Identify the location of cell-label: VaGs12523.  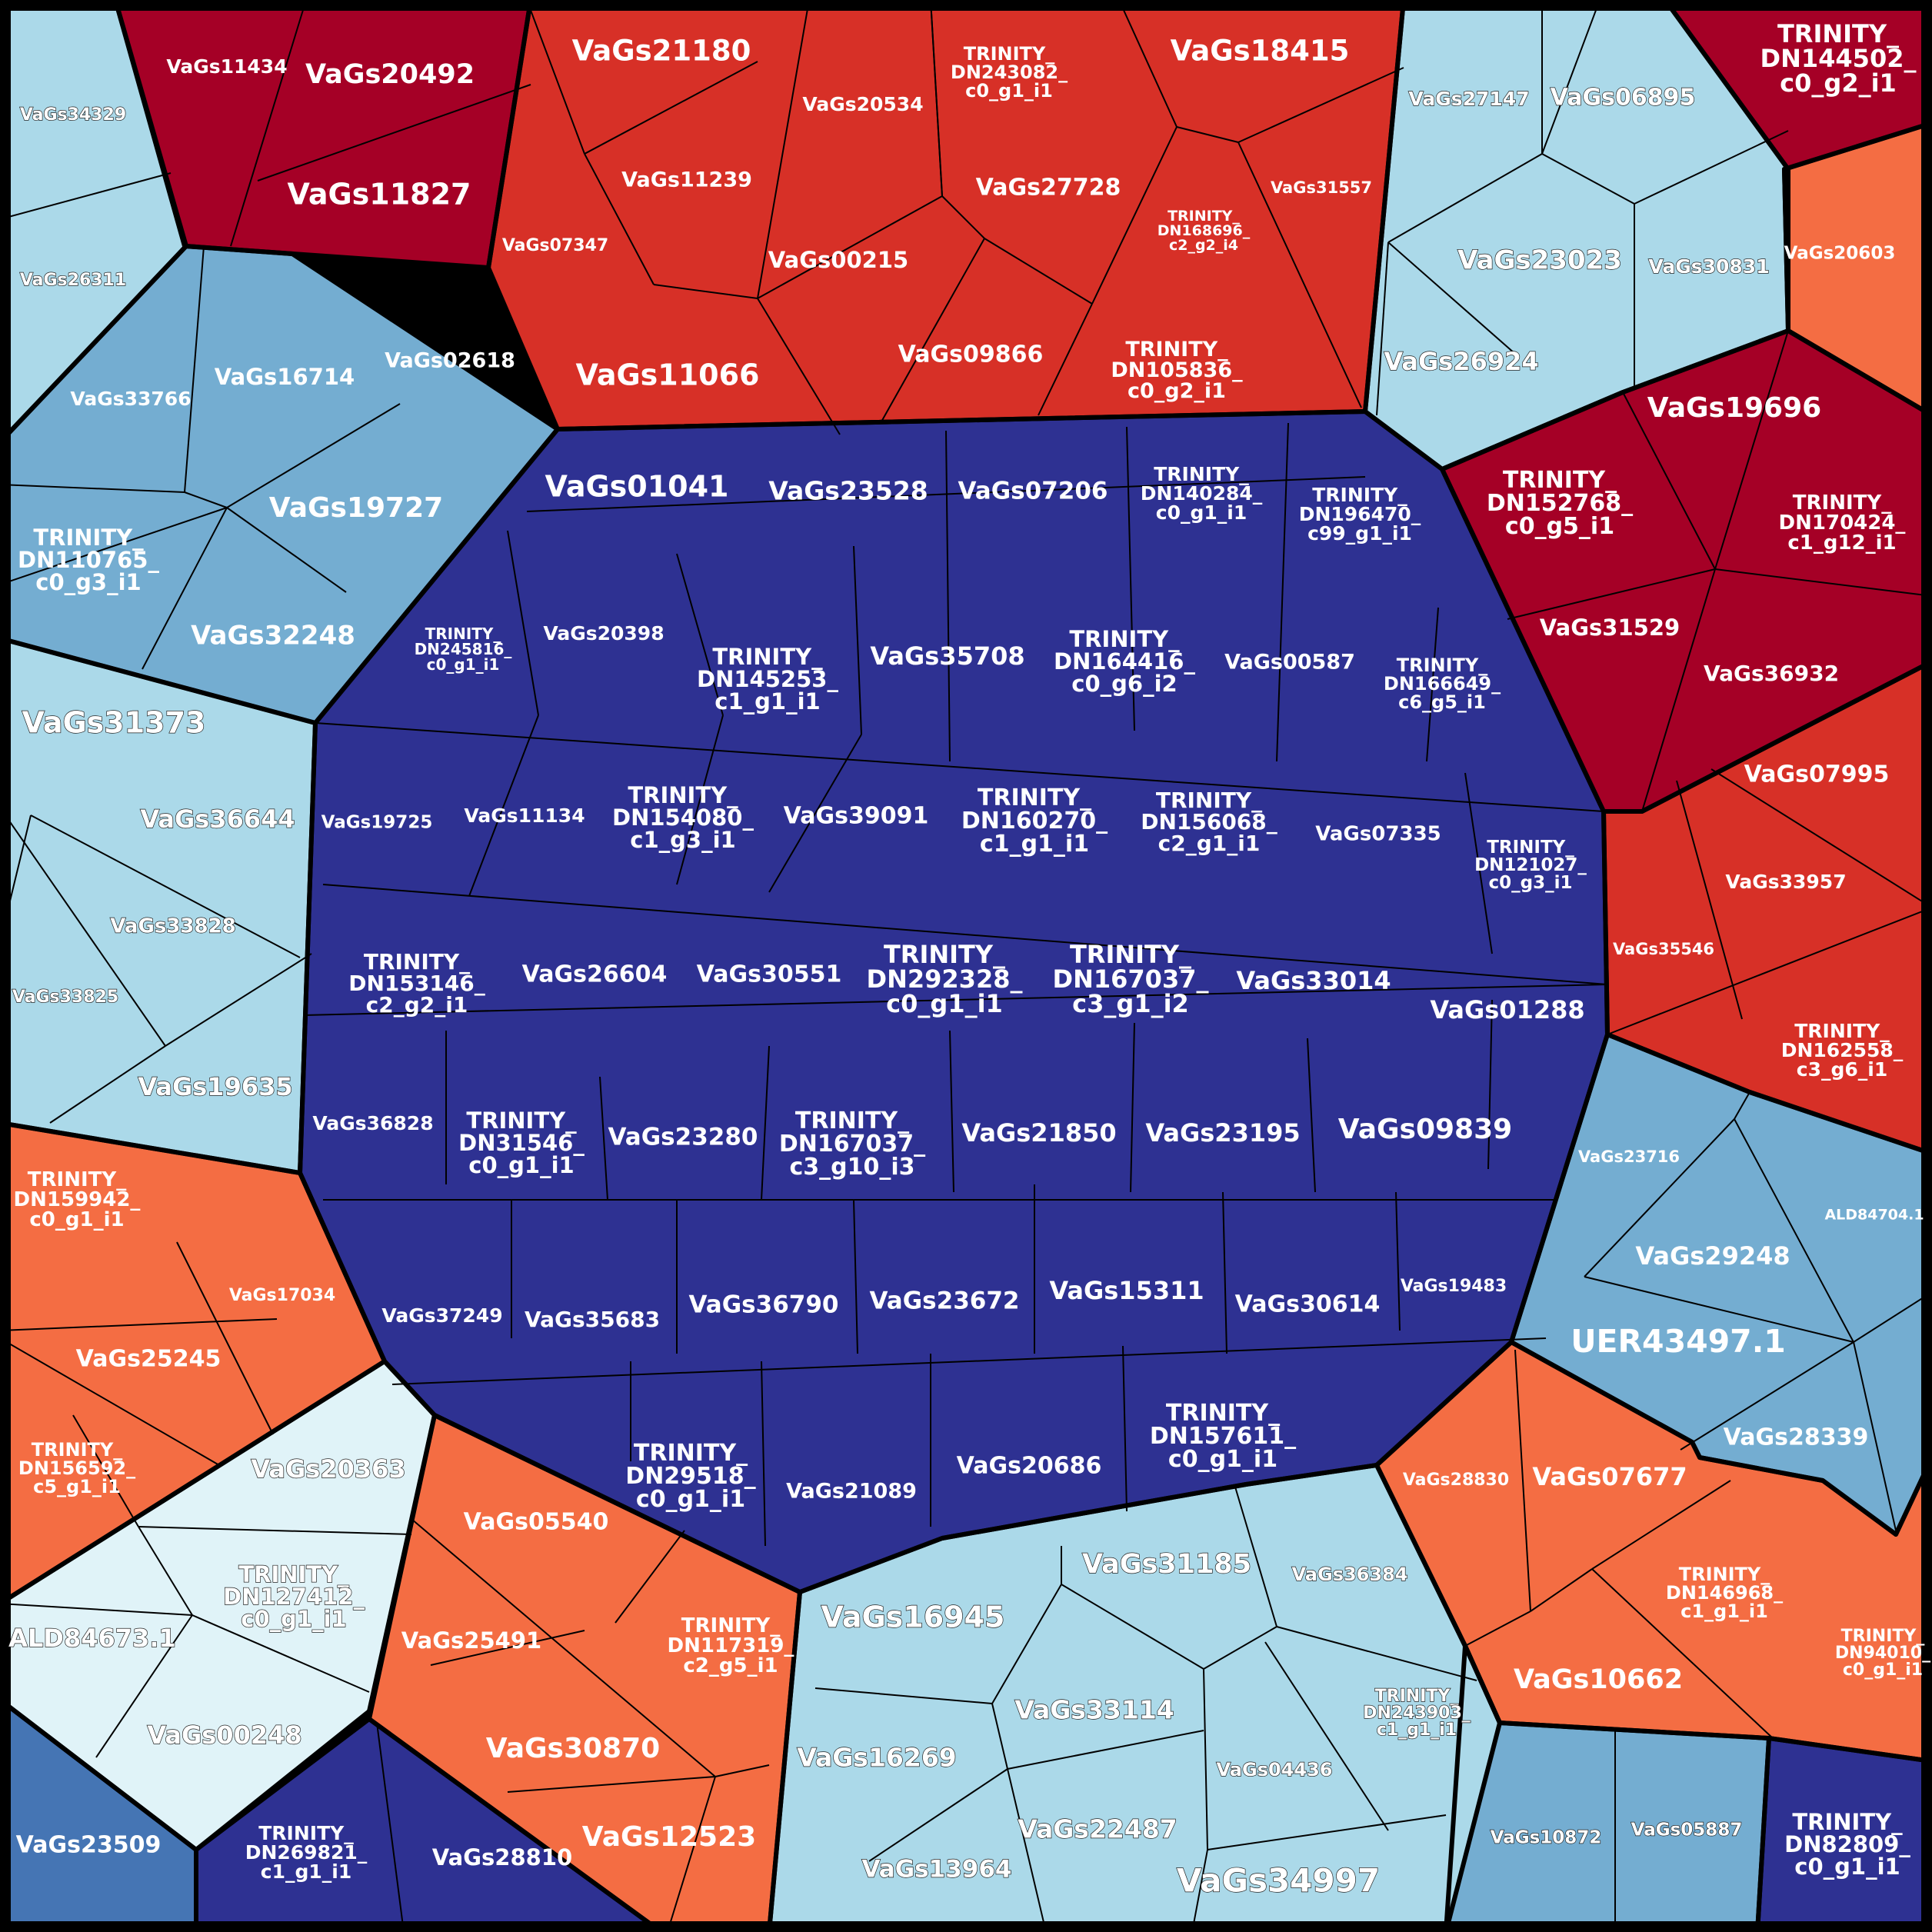
(669, 1837).